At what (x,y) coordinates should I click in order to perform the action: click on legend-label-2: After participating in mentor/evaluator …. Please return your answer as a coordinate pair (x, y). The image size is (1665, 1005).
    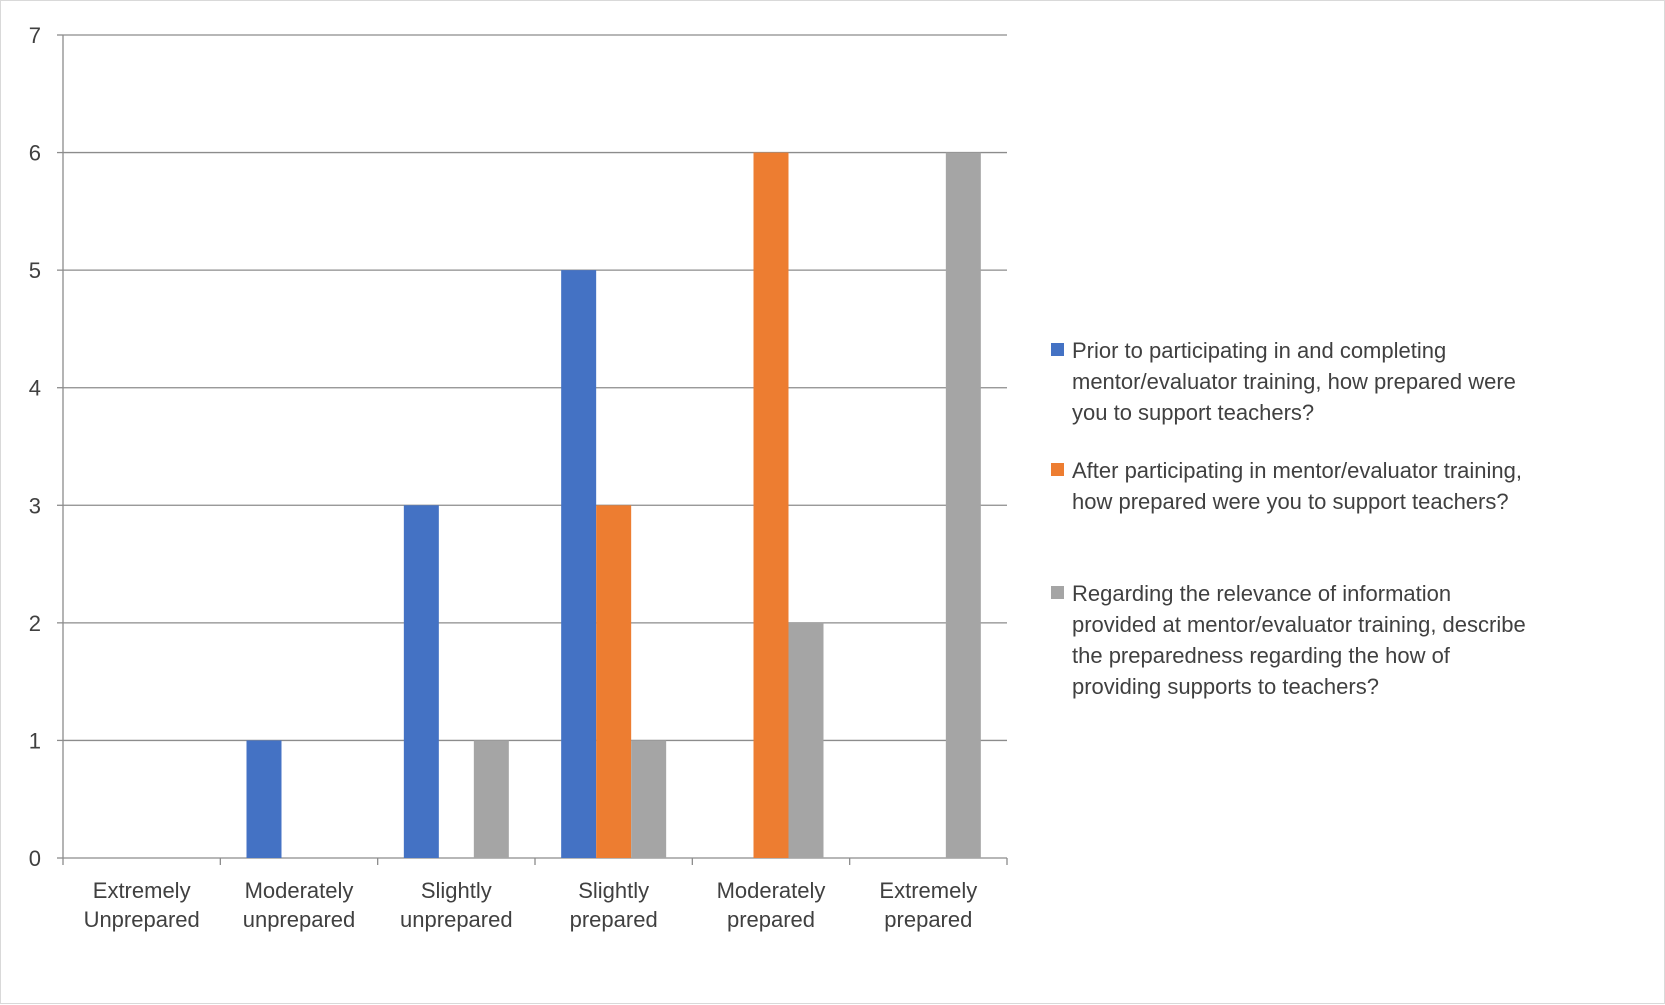
    Looking at the image, I should click on (1297, 470).